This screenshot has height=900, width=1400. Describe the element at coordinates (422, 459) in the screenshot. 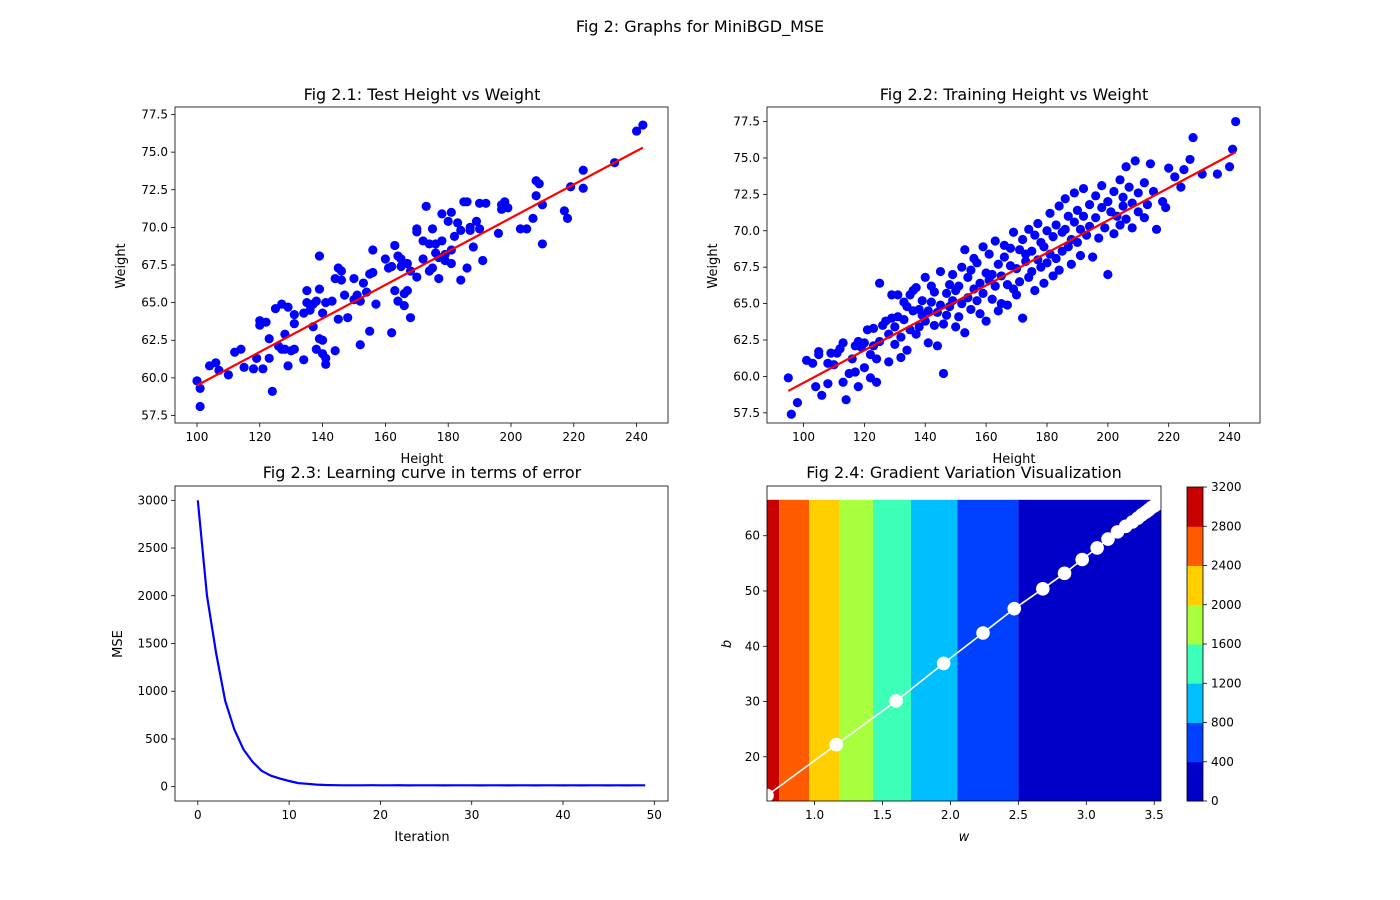

I see `fig21-xlabel: Height` at that location.